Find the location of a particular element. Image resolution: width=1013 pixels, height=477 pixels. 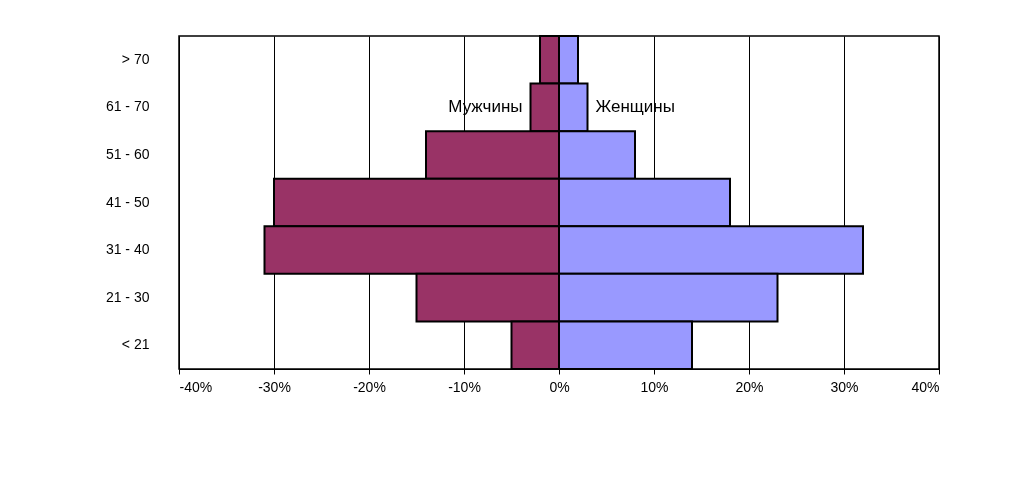

x-tick-label: 40% is located at coordinates (925, 386).